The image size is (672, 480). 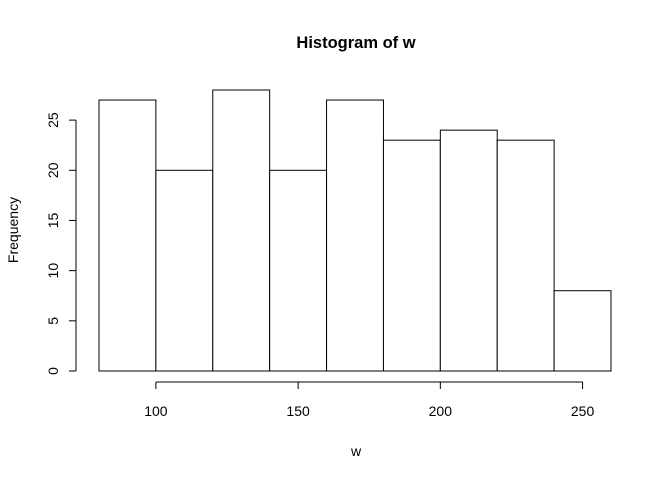 What do you see at coordinates (369, 400) in the screenshot?
I see `x-axis: 100 150 200 250` at bounding box center [369, 400].